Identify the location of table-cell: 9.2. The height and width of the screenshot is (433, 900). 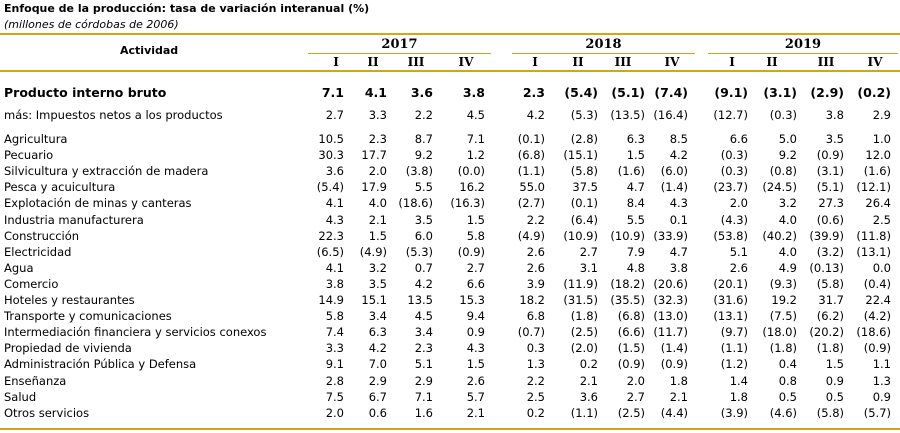
(423, 155).